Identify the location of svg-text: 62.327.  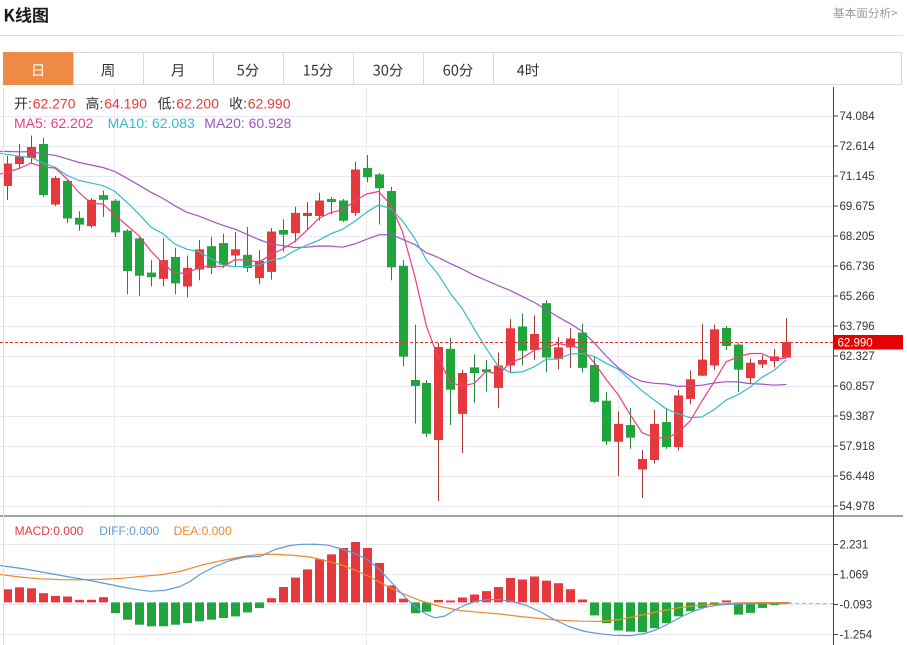
(857, 357).